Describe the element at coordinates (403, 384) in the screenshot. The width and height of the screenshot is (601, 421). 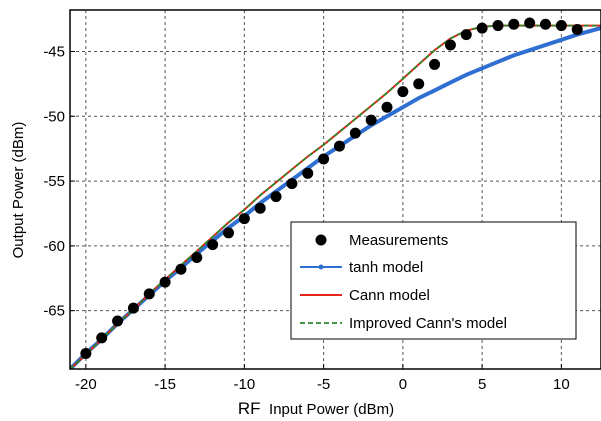
I see `x-tick-label: 0` at that location.